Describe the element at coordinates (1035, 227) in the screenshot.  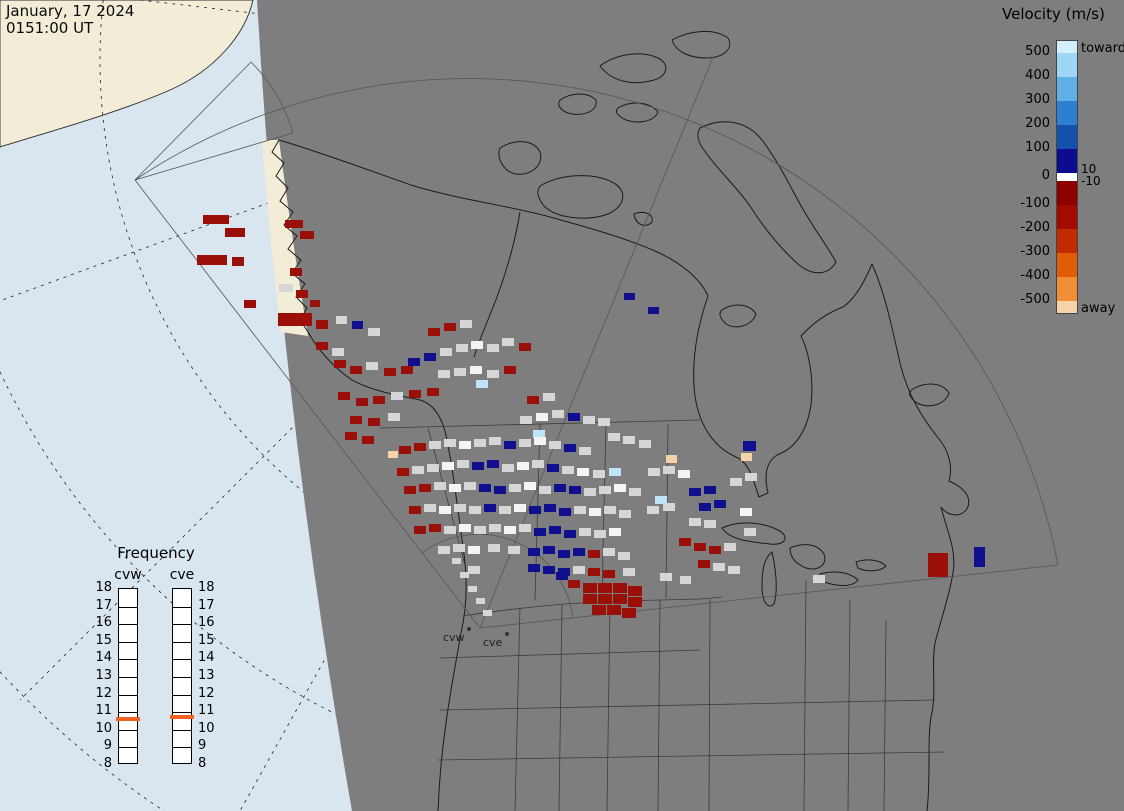
I see `velocity-tick-label: -200` at that location.